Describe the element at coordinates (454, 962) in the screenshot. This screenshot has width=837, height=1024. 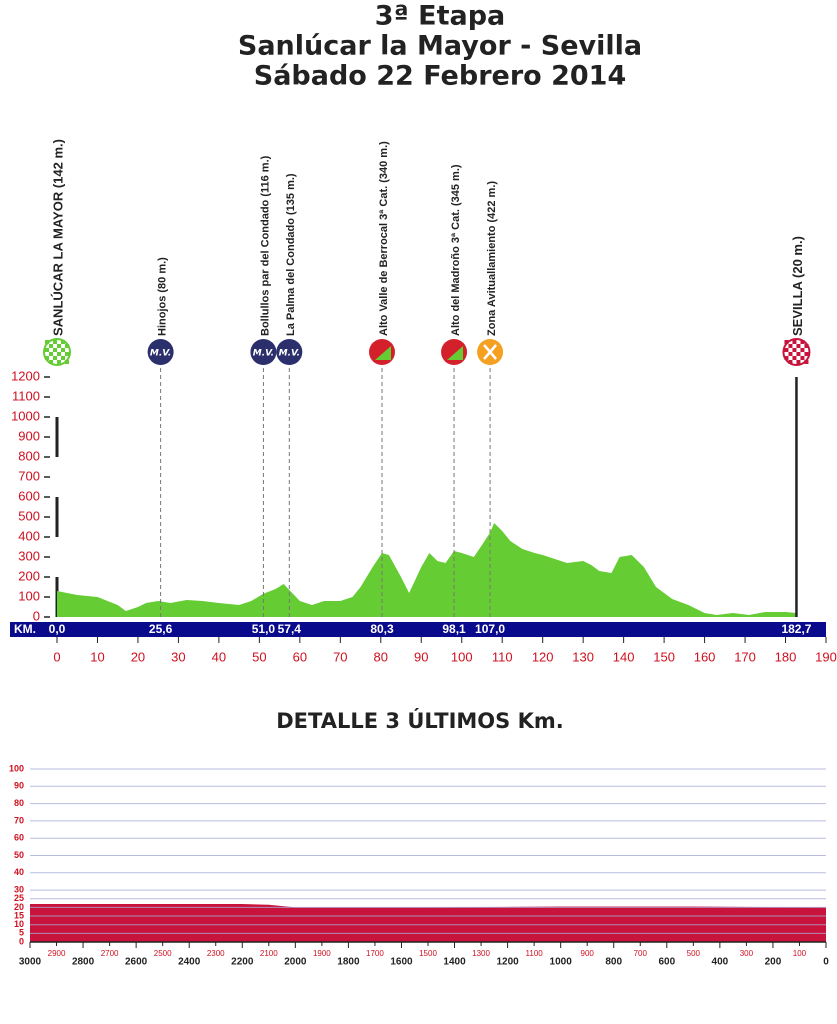
I see `x-tick-label: 1400` at that location.